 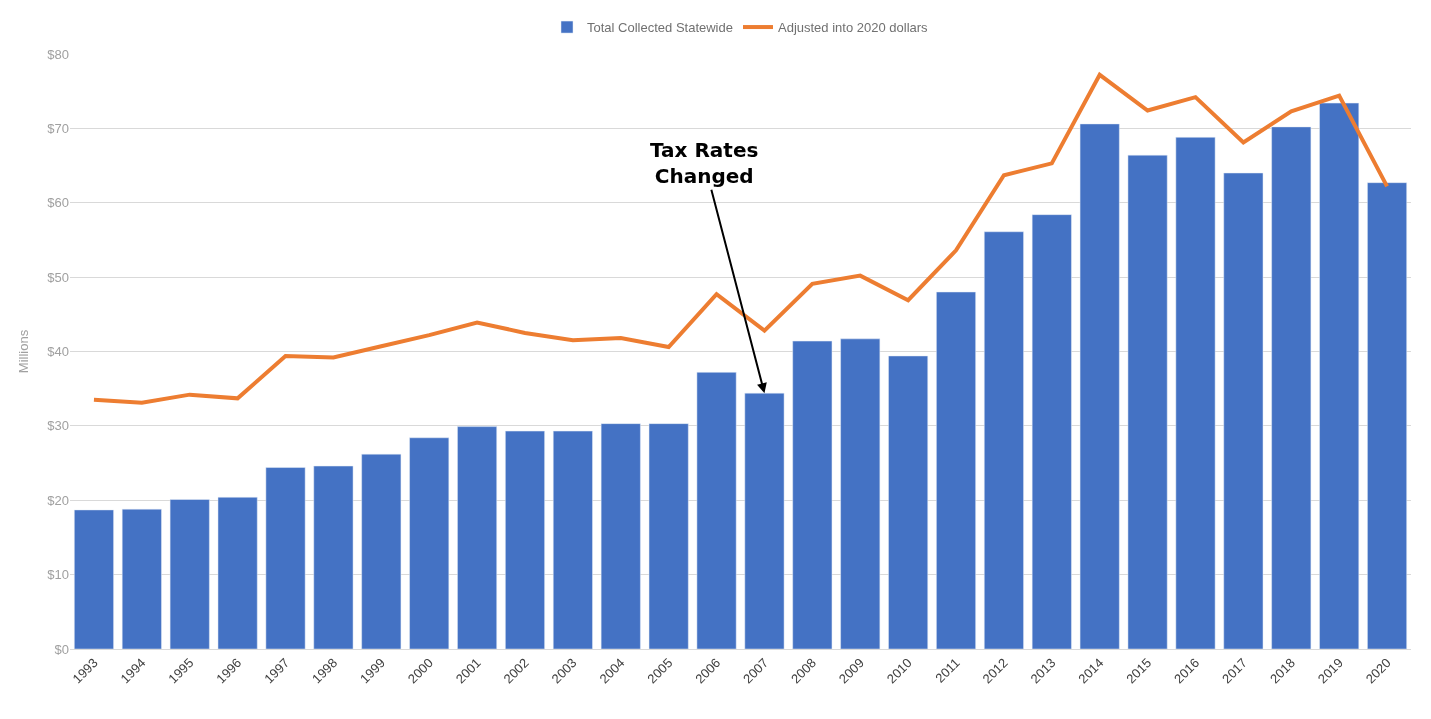 I want to click on y-tick-label: $70, so click(x=58, y=128).